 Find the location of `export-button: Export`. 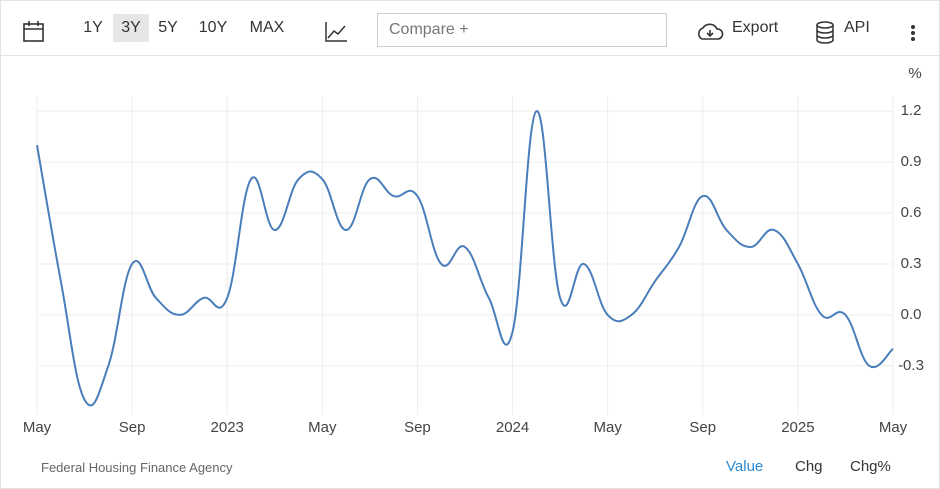

export-button: Export is located at coordinates (755, 27).